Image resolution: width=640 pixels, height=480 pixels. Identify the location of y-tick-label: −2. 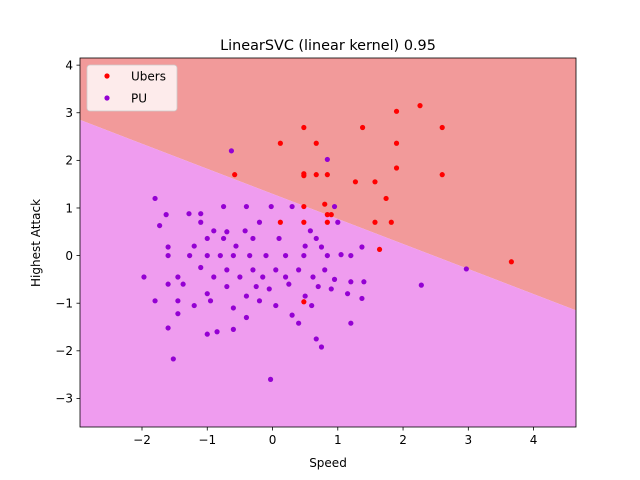
(64, 351).